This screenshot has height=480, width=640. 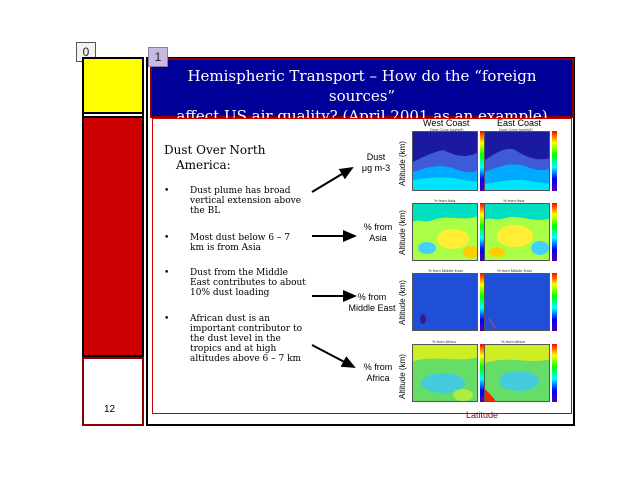 I want to click on marker-1: 1, so click(x=158, y=57).